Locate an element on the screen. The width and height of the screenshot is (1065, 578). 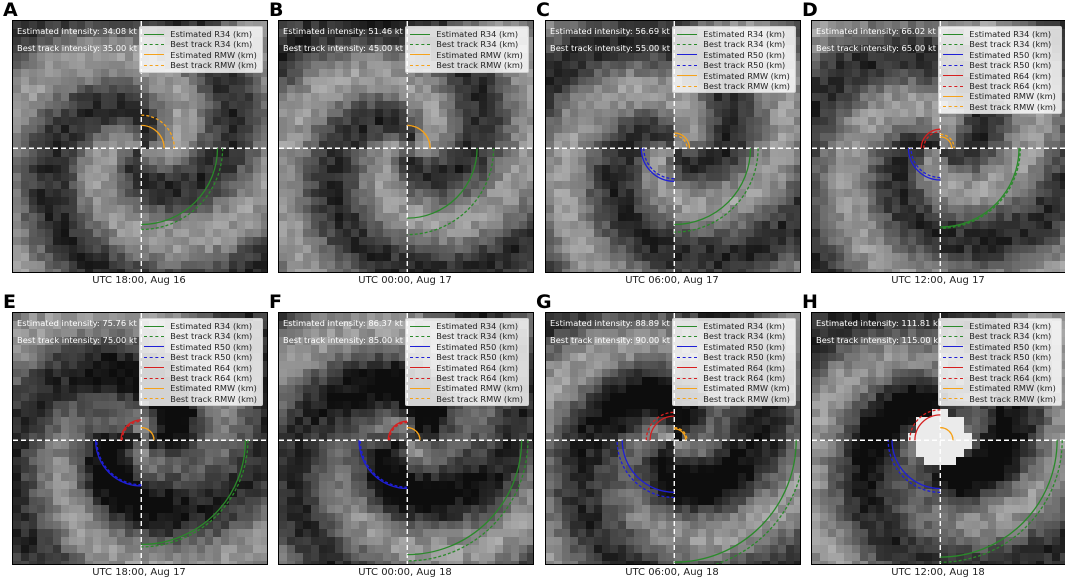
legend-swatch is located at coordinates (953, 107).